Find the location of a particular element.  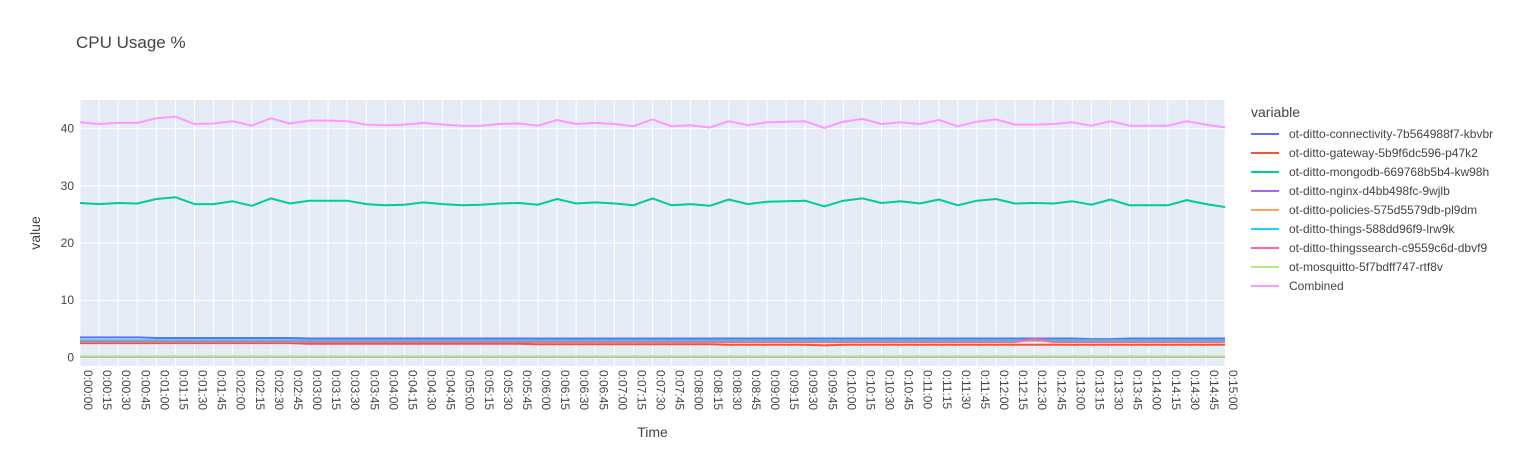

x-tick-label: 0:04:30 is located at coordinates (432, 390).